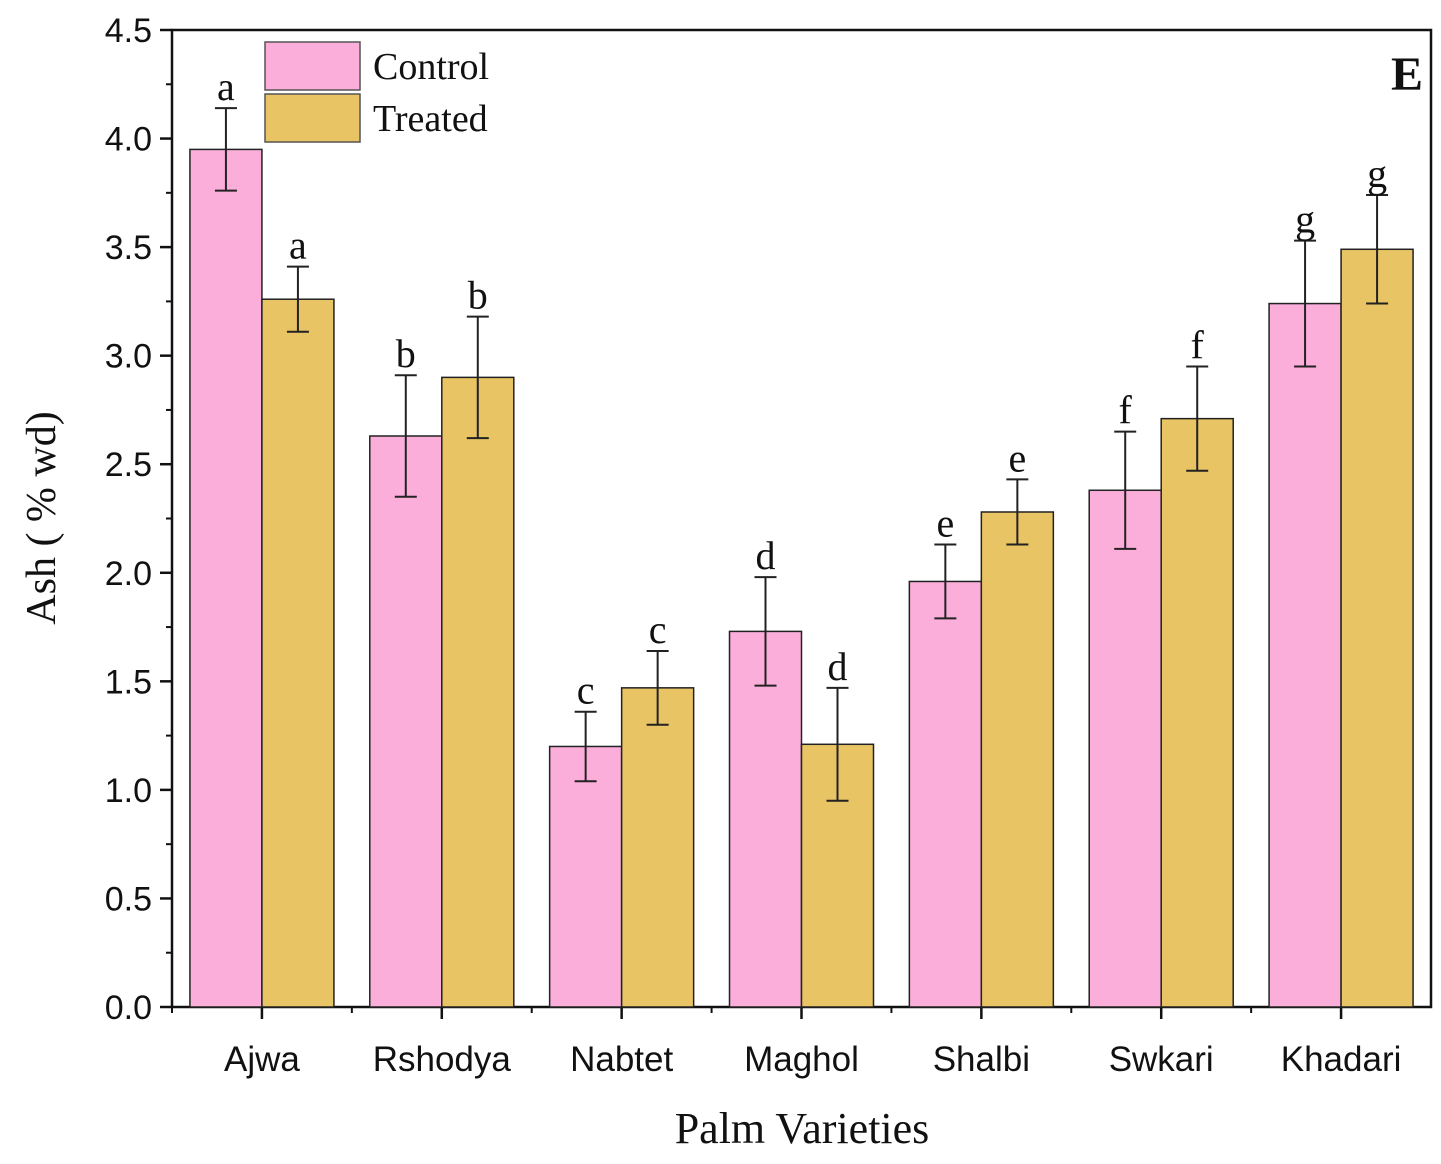 This screenshot has width=1441, height=1164. Describe the element at coordinates (128, 140) in the screenshot. I see `y-tick-label: 4.0` at that location.